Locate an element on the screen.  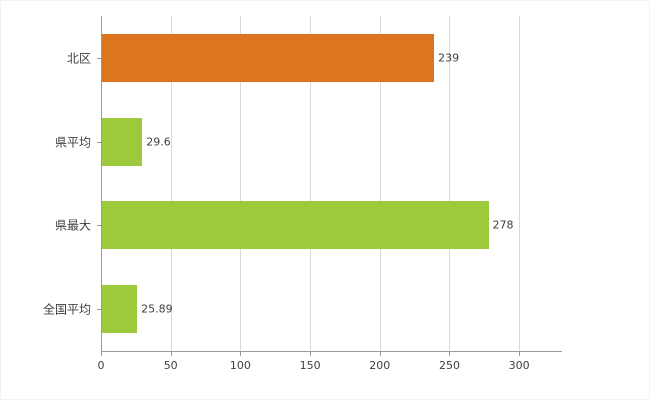
x-axis-tick-label: 150 is located at coordinates (310, 365).